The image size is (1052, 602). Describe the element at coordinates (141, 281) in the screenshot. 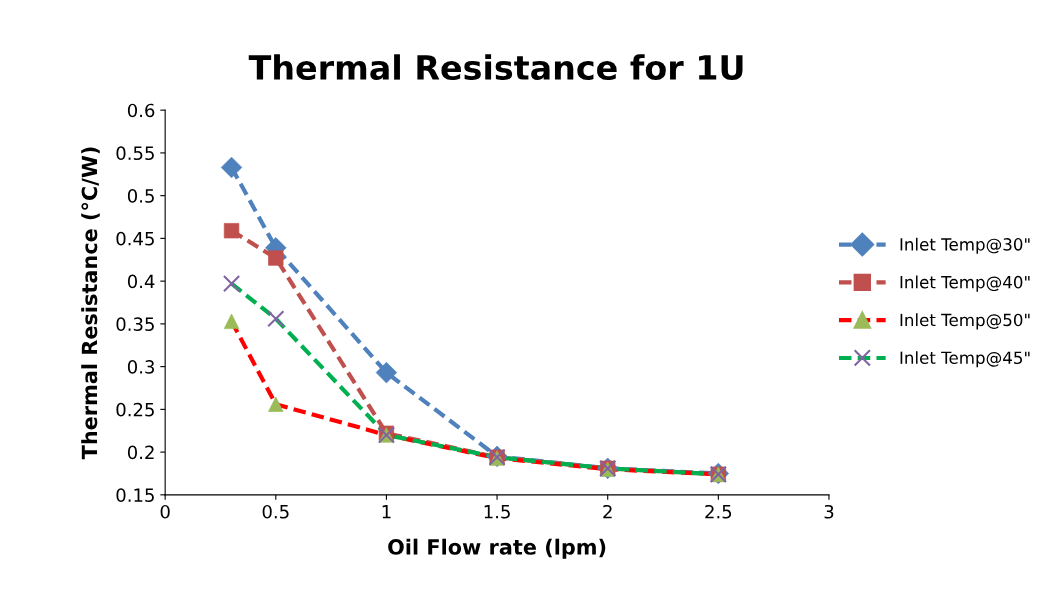

I see `y-tick-label: 0.4` at that location.